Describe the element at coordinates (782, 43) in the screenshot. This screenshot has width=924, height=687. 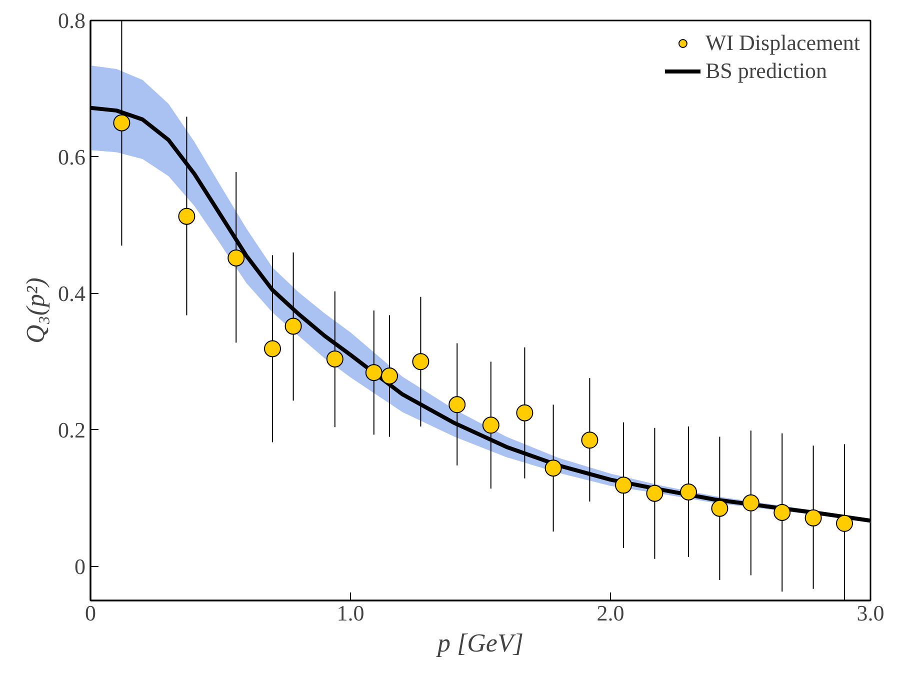
I see `legend-label: WI Displacement` at that location.